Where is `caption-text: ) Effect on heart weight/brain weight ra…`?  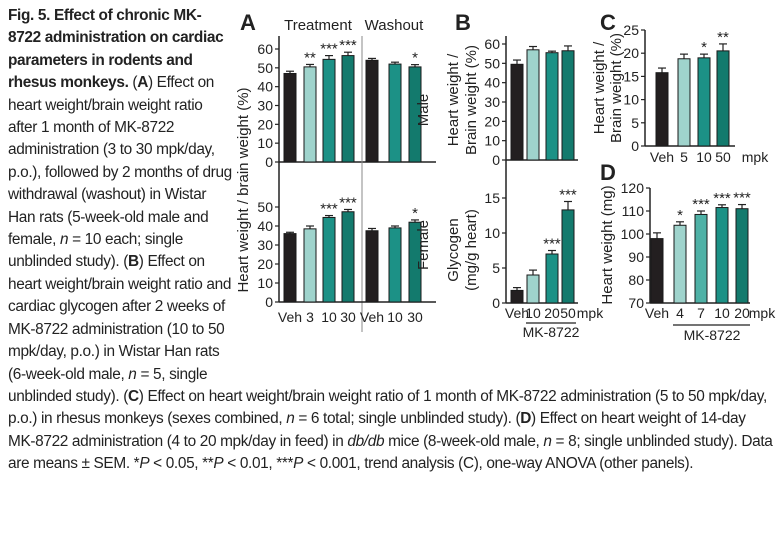
caption-text: ) Effect on heart weight/brain weight ra… is located at coordinates (120, 318).